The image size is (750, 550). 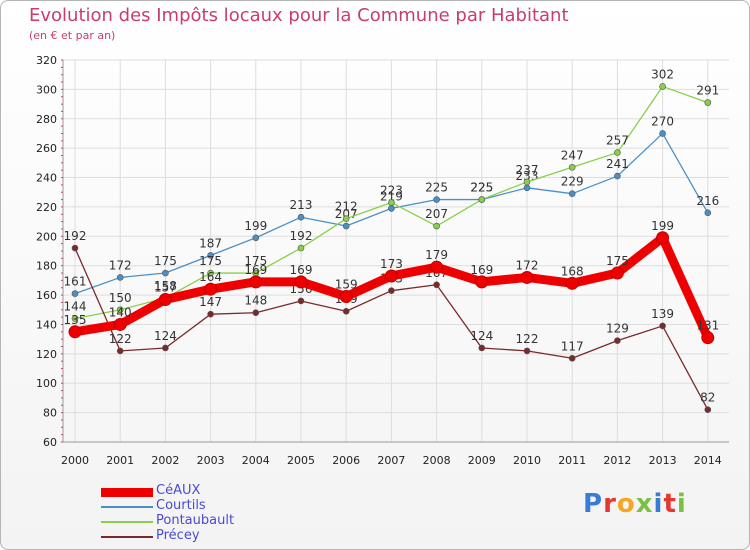 I want to click on data-label-pontaubault: 247, so click(x=572, y=155).